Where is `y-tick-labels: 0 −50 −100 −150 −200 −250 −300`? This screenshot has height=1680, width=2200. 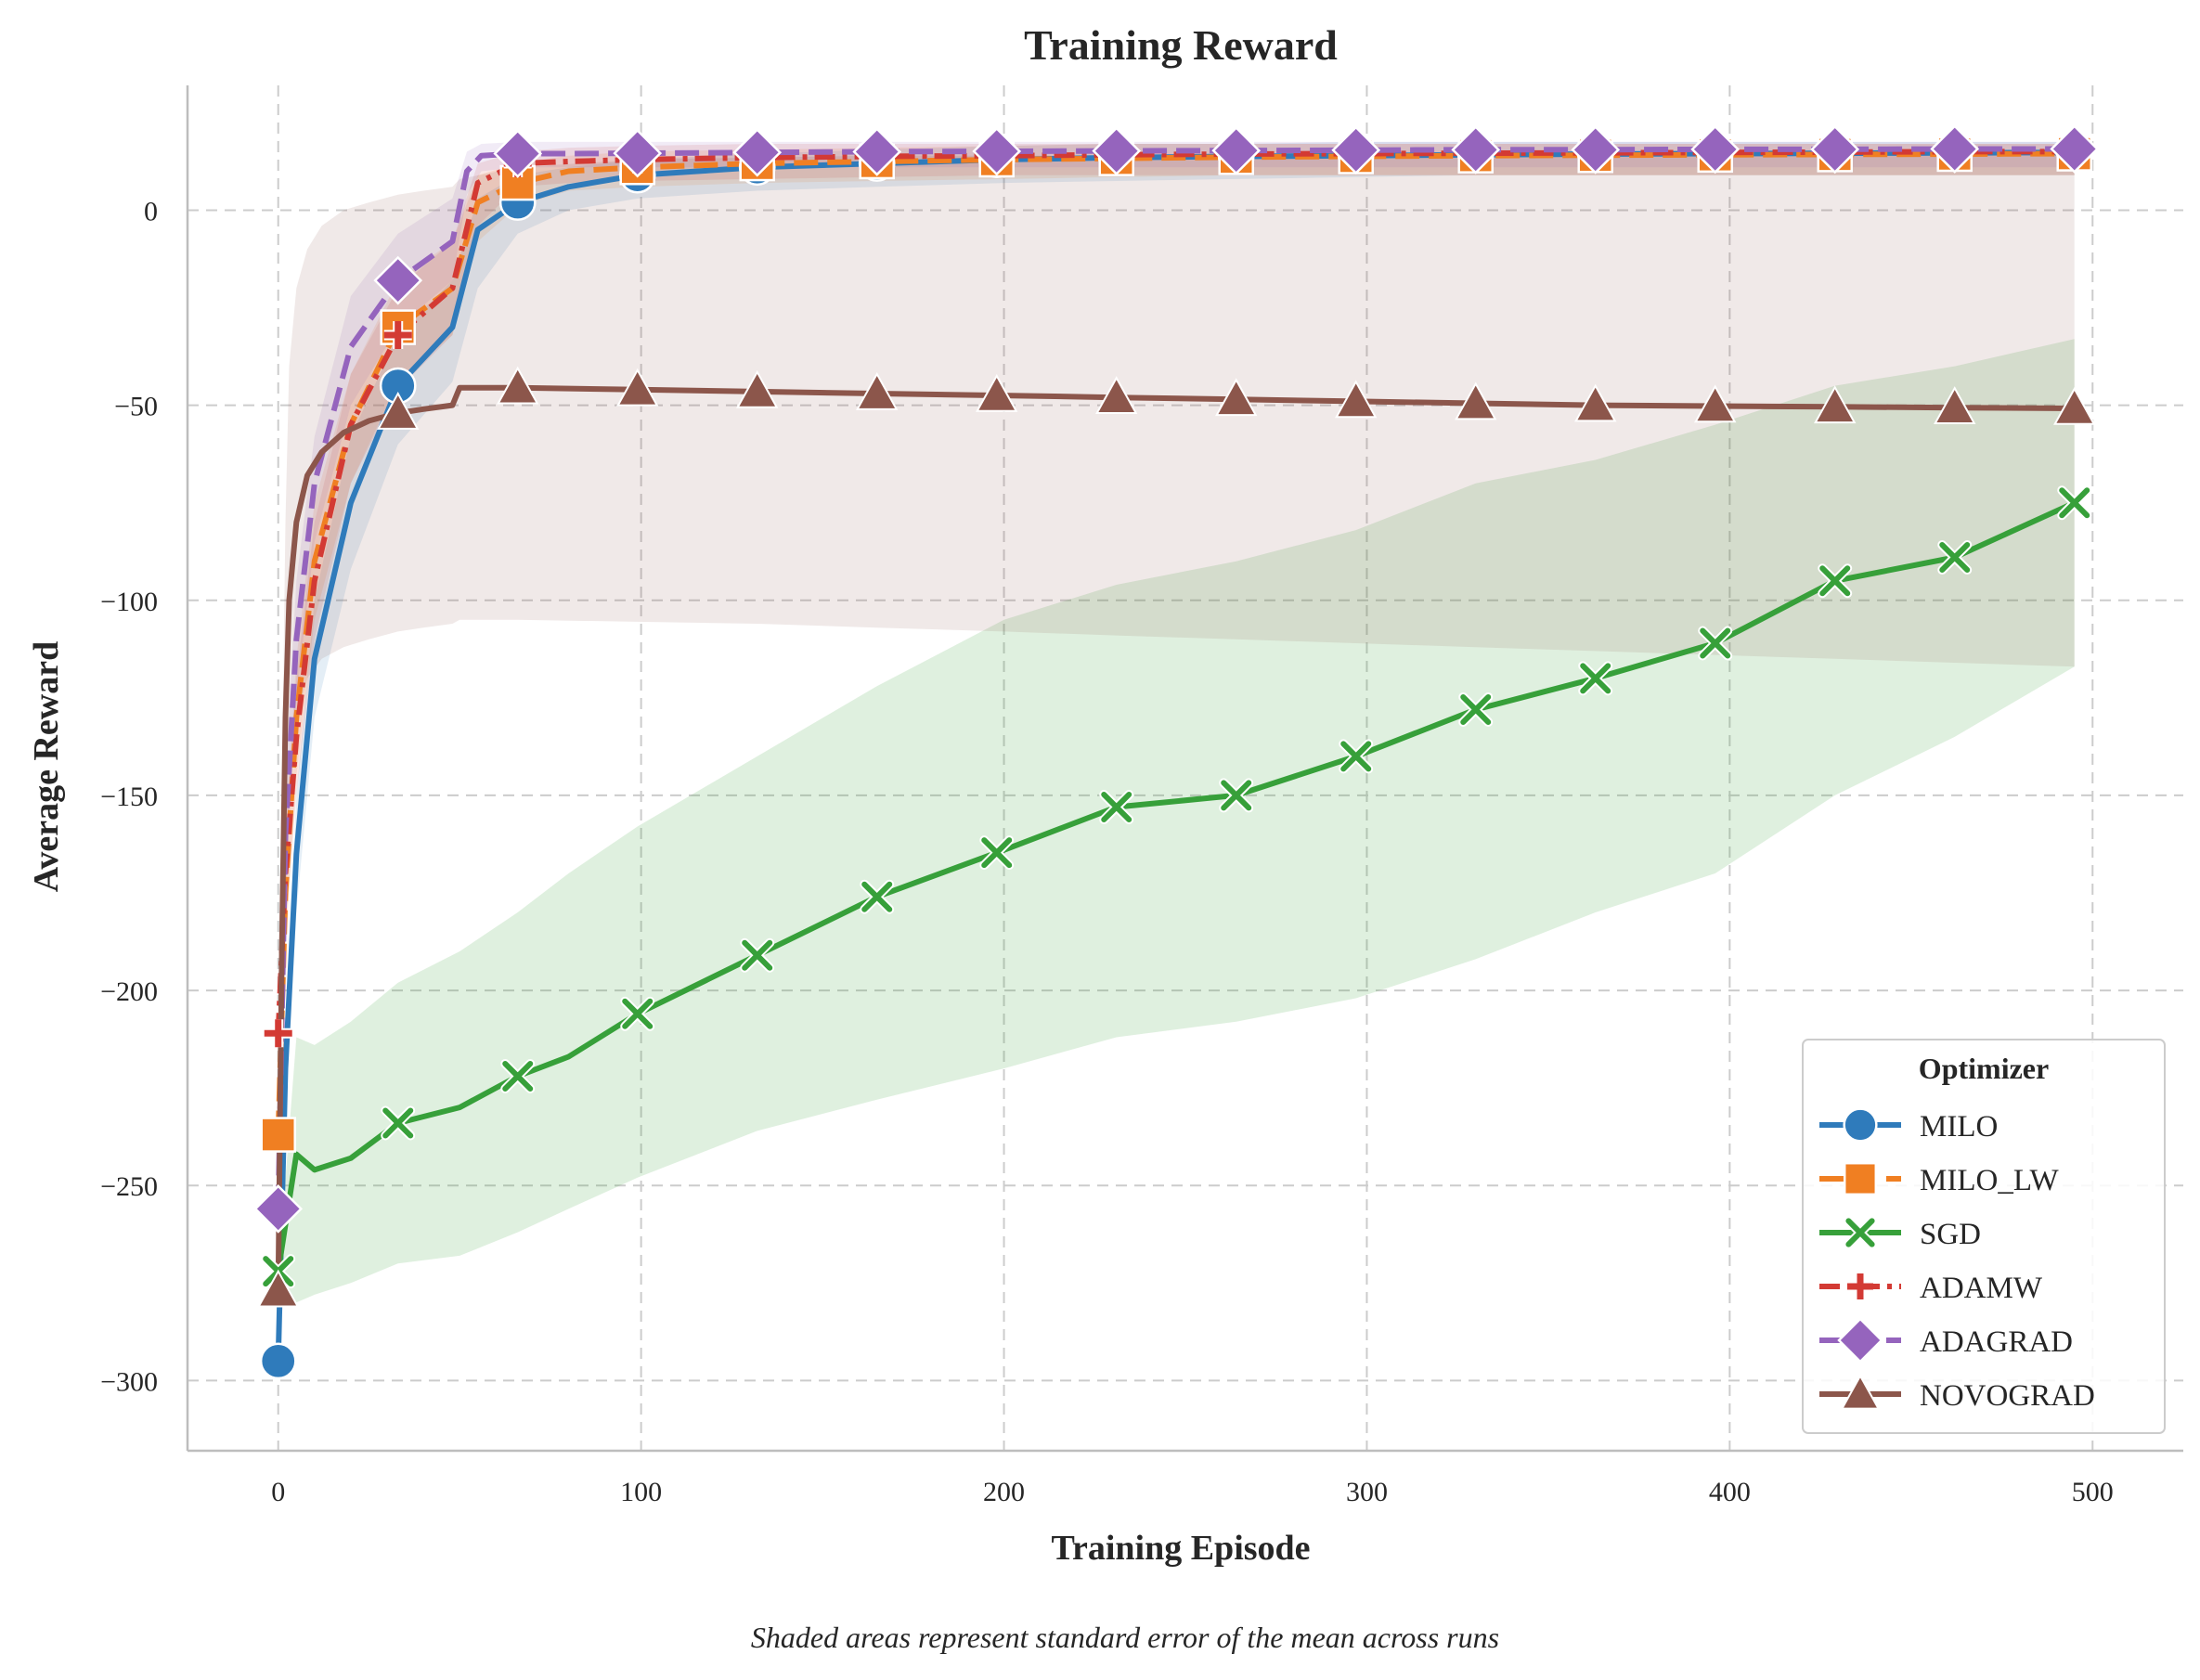 y-tick-labels: 0 −50 −100 −150 −200 −250 −300 is located at coordinates (129, 796).